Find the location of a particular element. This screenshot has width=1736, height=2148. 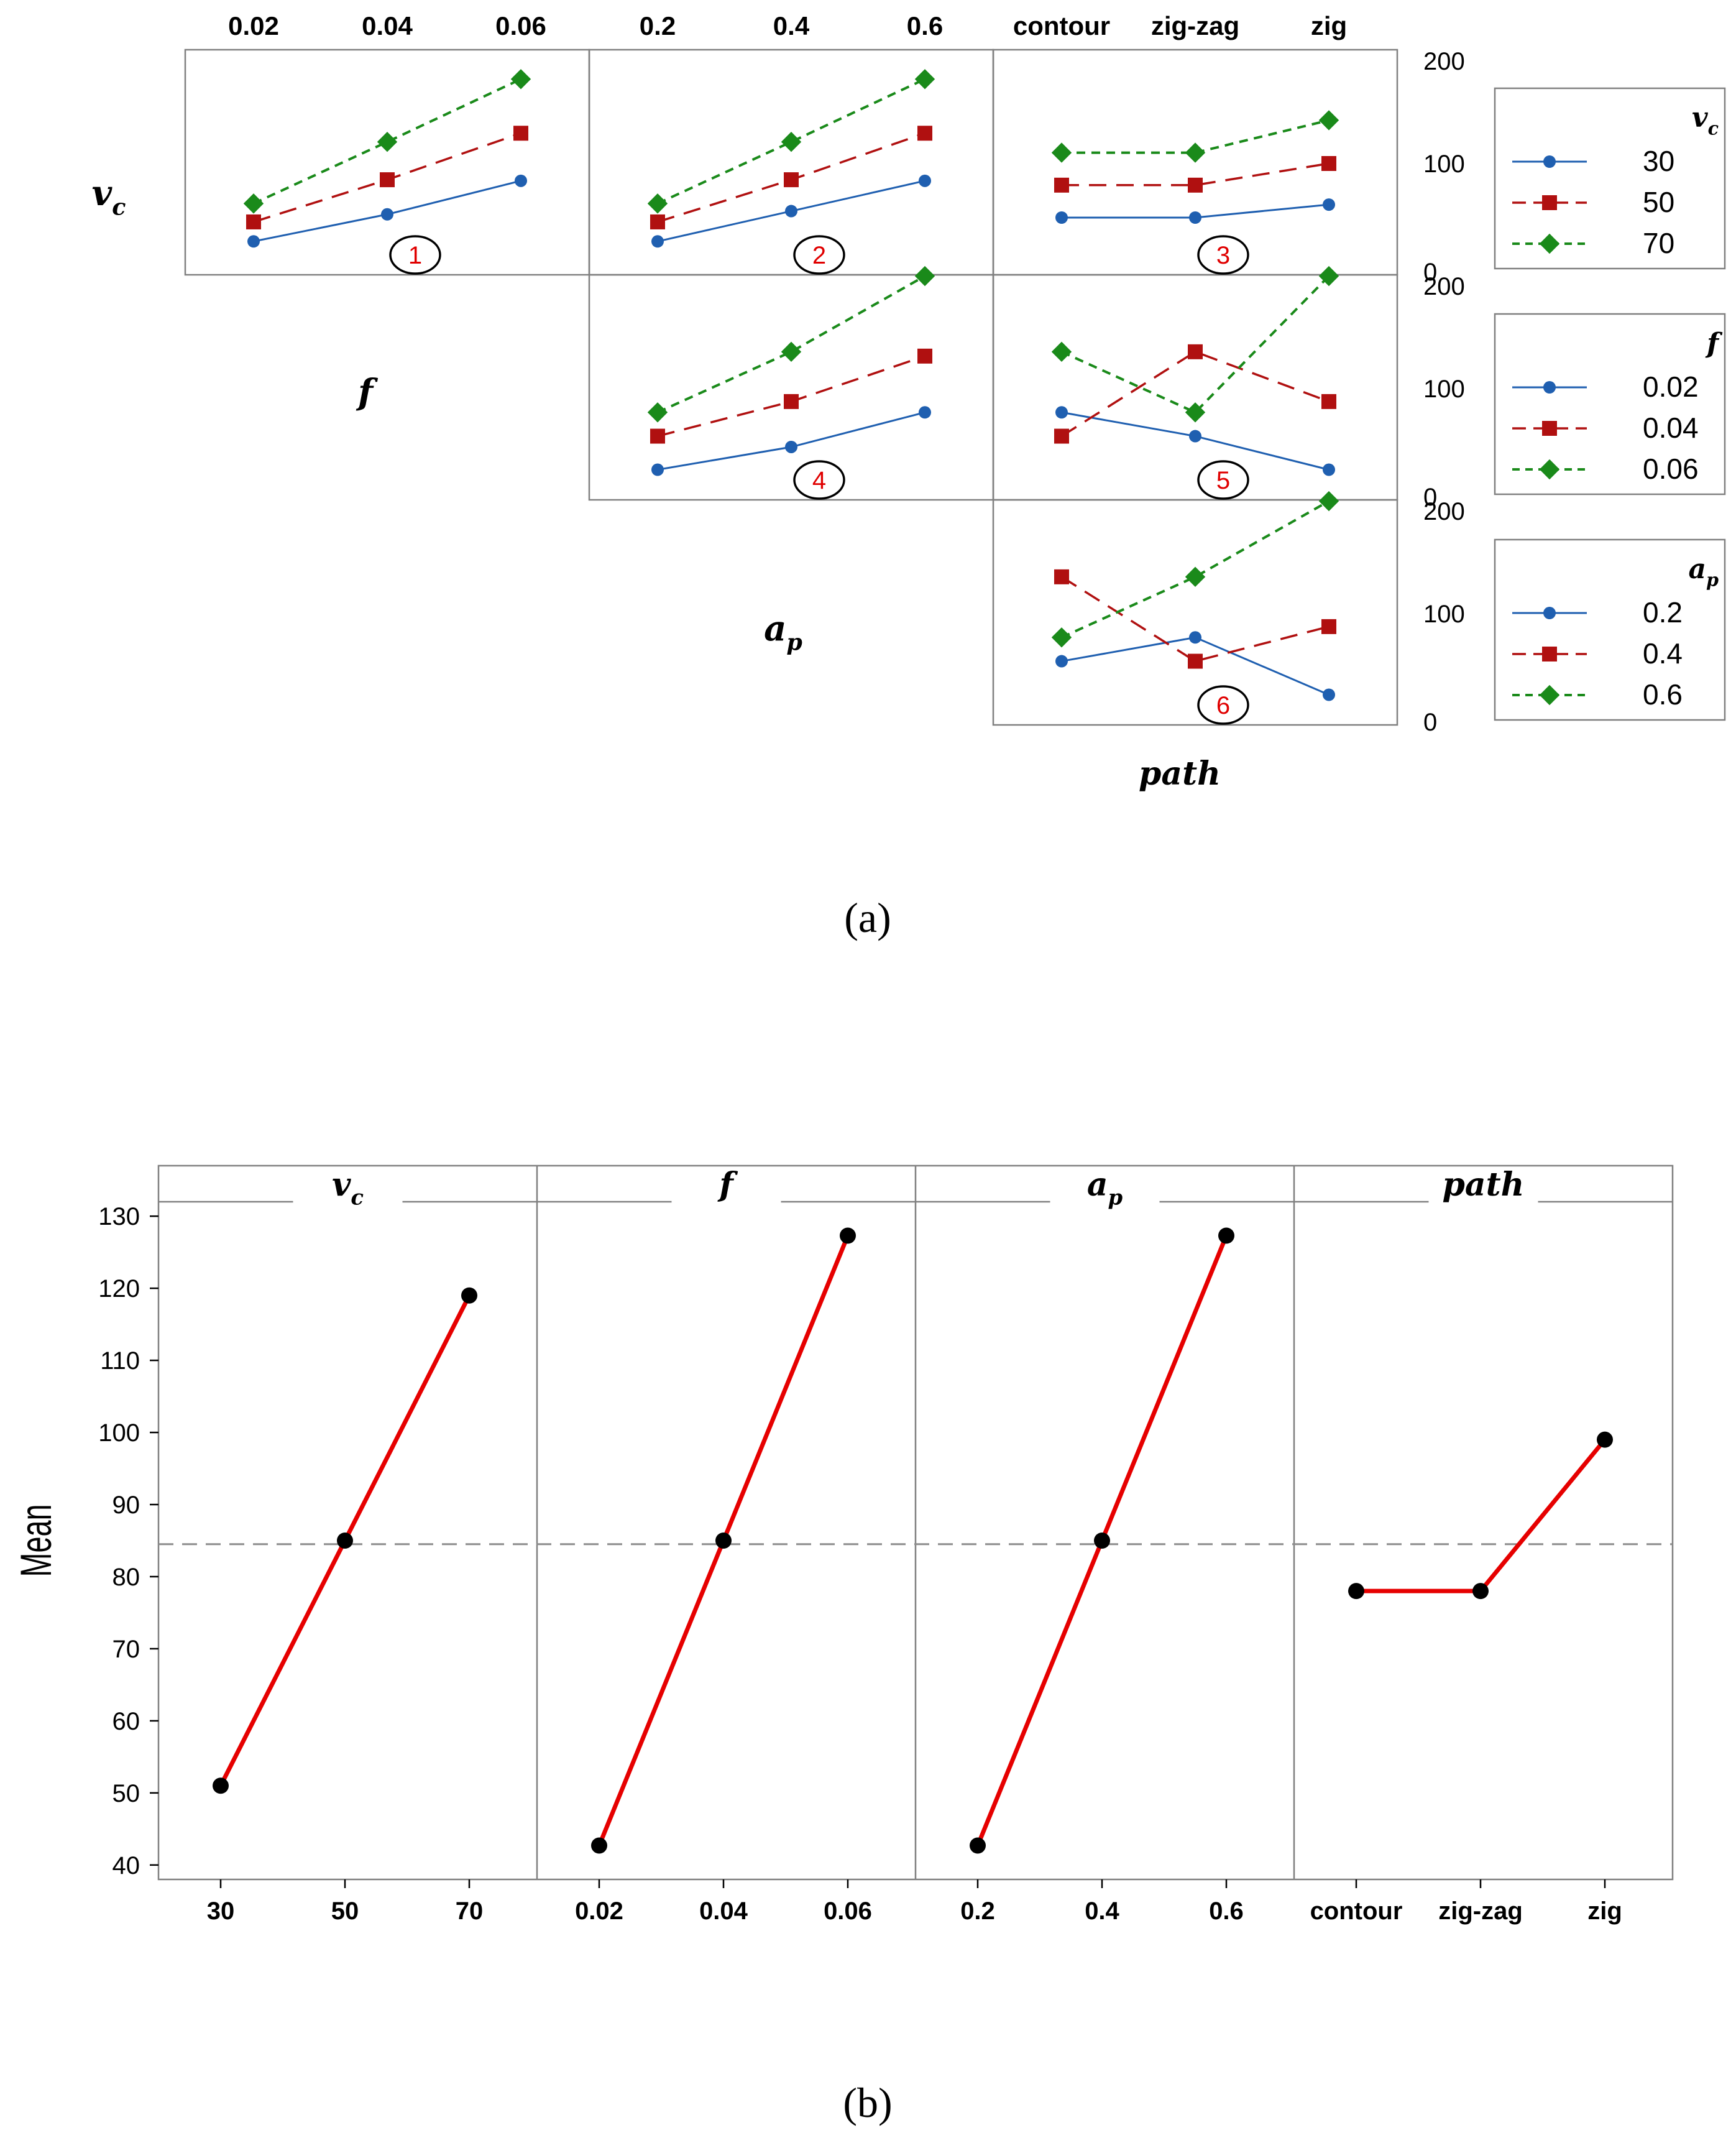

top-tick-label: 0.6 is located at coordinates (925, 25).